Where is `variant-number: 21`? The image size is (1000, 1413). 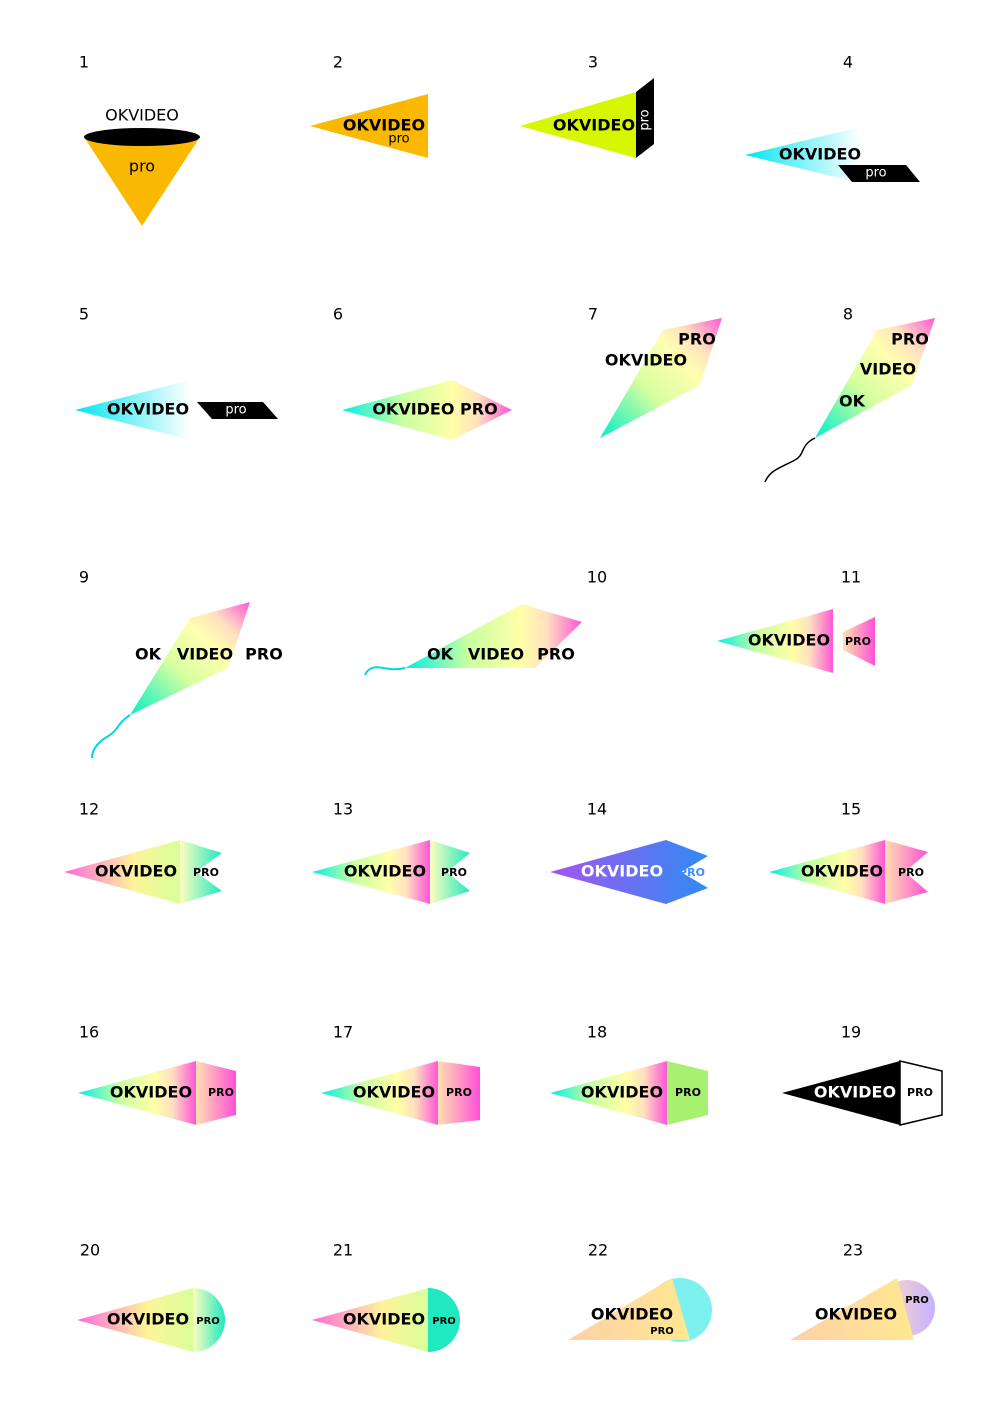
variant-number: 21 is located at coordinates (343, 1250).